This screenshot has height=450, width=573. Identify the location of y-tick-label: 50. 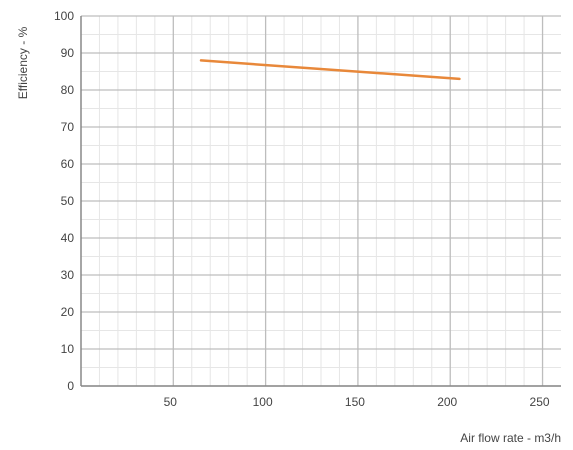
(68, 201).